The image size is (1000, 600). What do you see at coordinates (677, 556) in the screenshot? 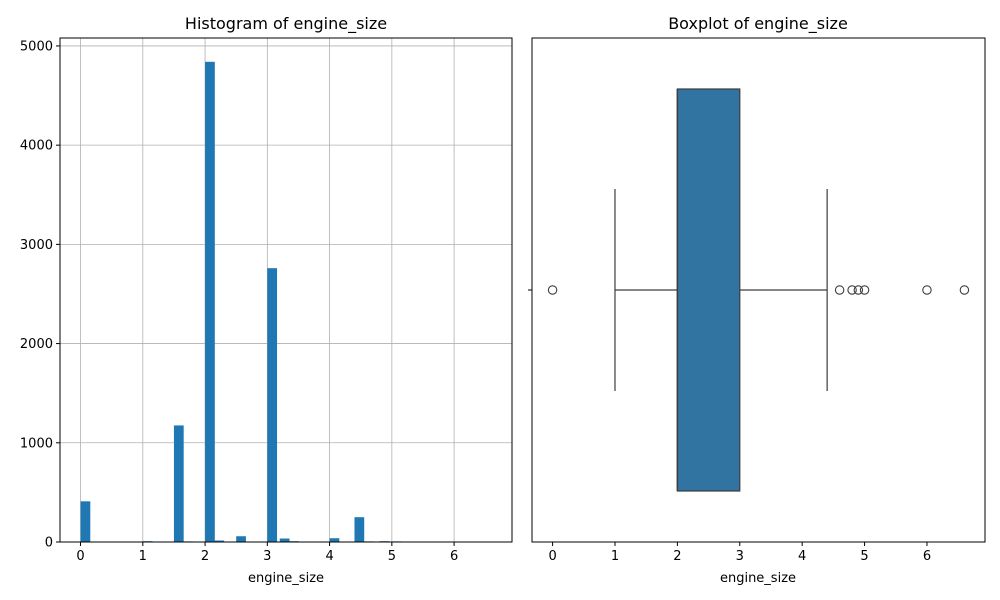
I see `boxplot-x-tick-label: 2` at bounding box center [677, 556].